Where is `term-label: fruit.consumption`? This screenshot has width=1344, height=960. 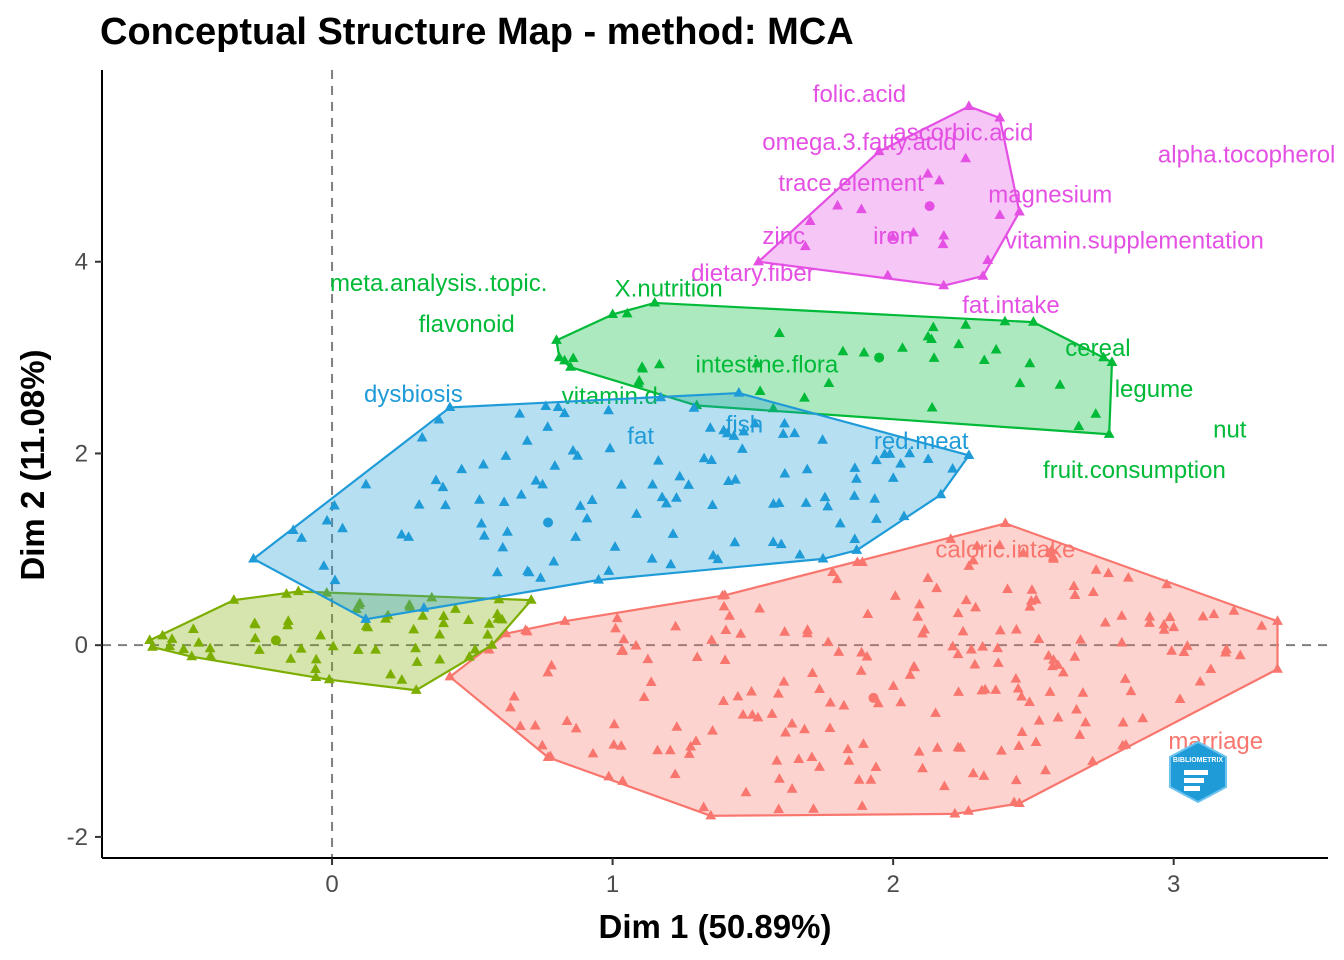 term-label: fruit.consumption is located at coordinates (1134, 470).